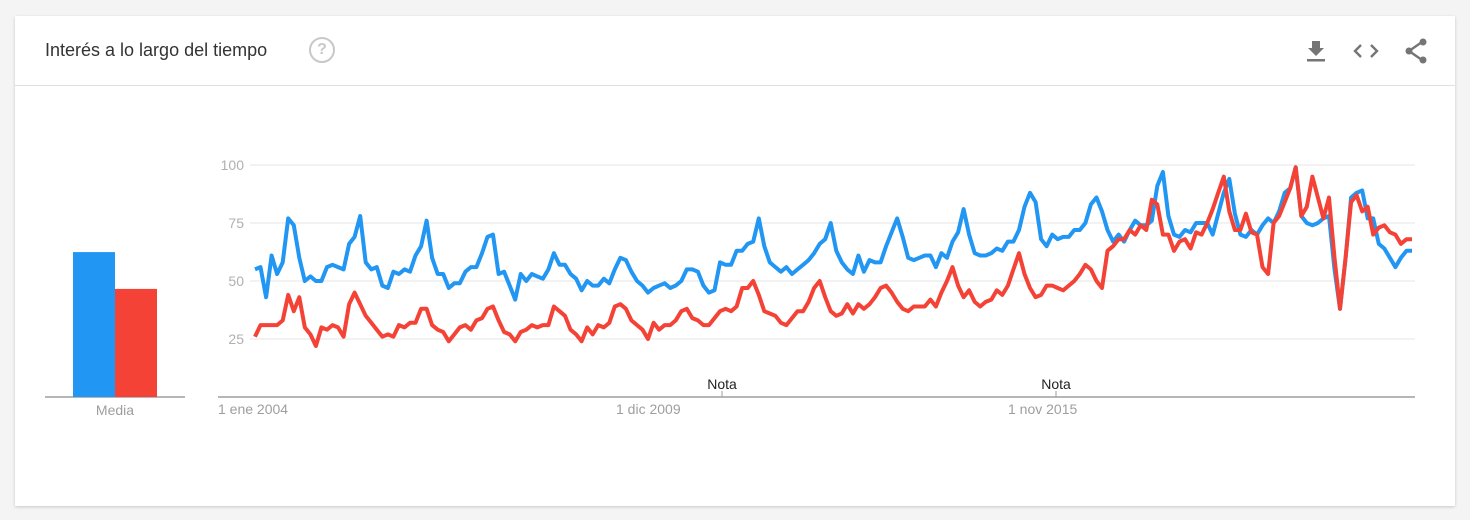 The image size is (1470, 520). What do you see at coordinates (322, 50) in the screenshot?
I see `help-icon: ?` at bounding box center [322, 50].